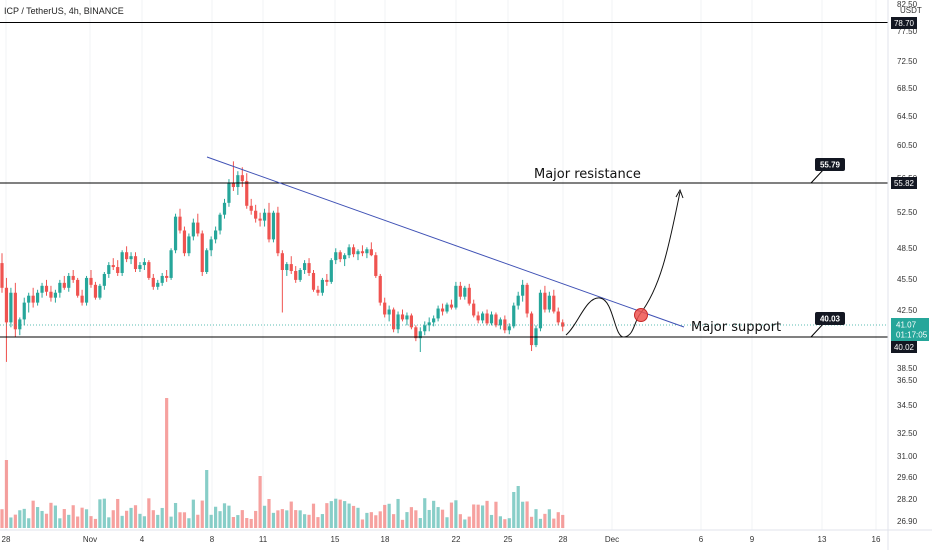 The height and width of the screenshot is (550, 932). What do you see at coordinates (90, 539) in the screenshot?
I see `time-tick-label: Nov` at bounding box center [90, 539].